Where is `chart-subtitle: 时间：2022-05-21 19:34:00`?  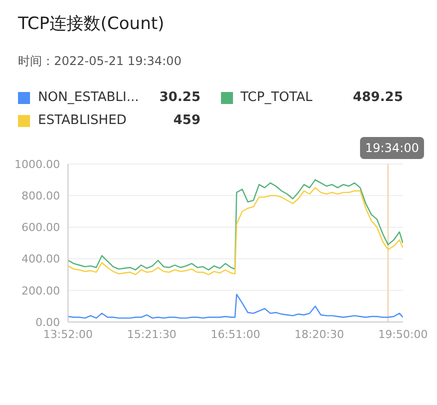 chart-subtitle: 时间：2022-05-21 19:34:00 is located at coordinates (100, 61).